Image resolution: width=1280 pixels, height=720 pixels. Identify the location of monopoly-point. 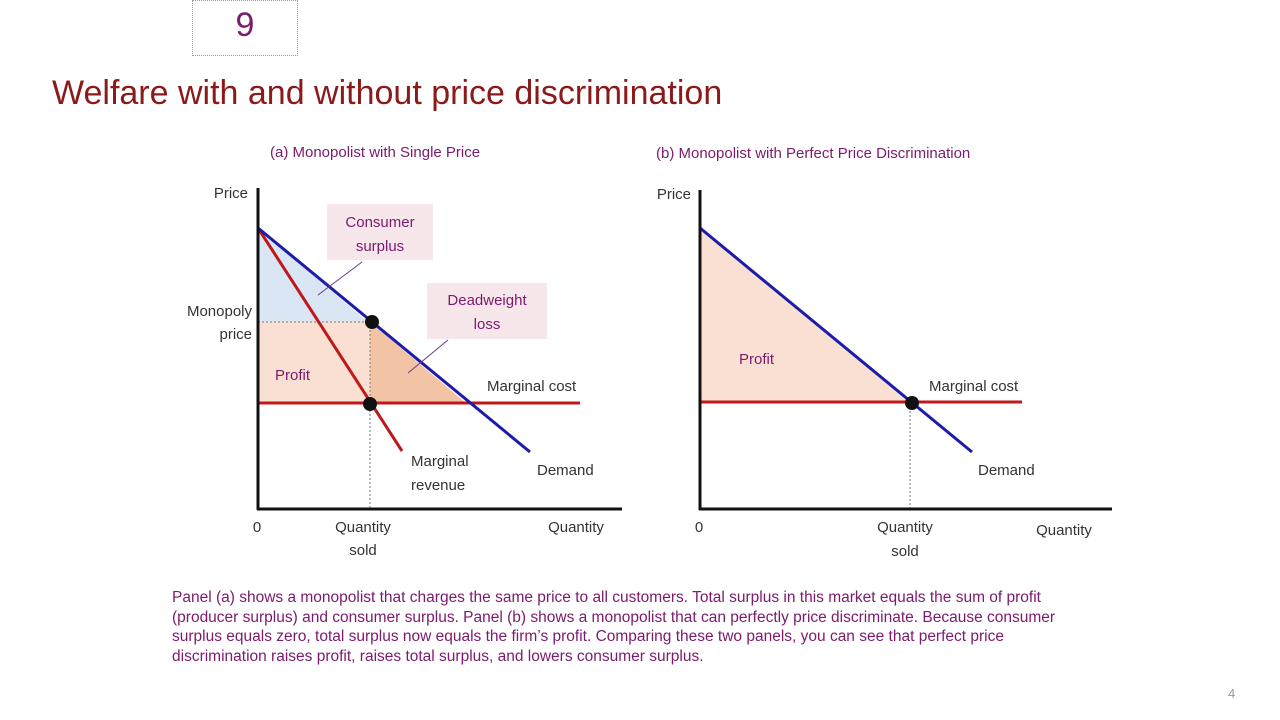
(372, 322).